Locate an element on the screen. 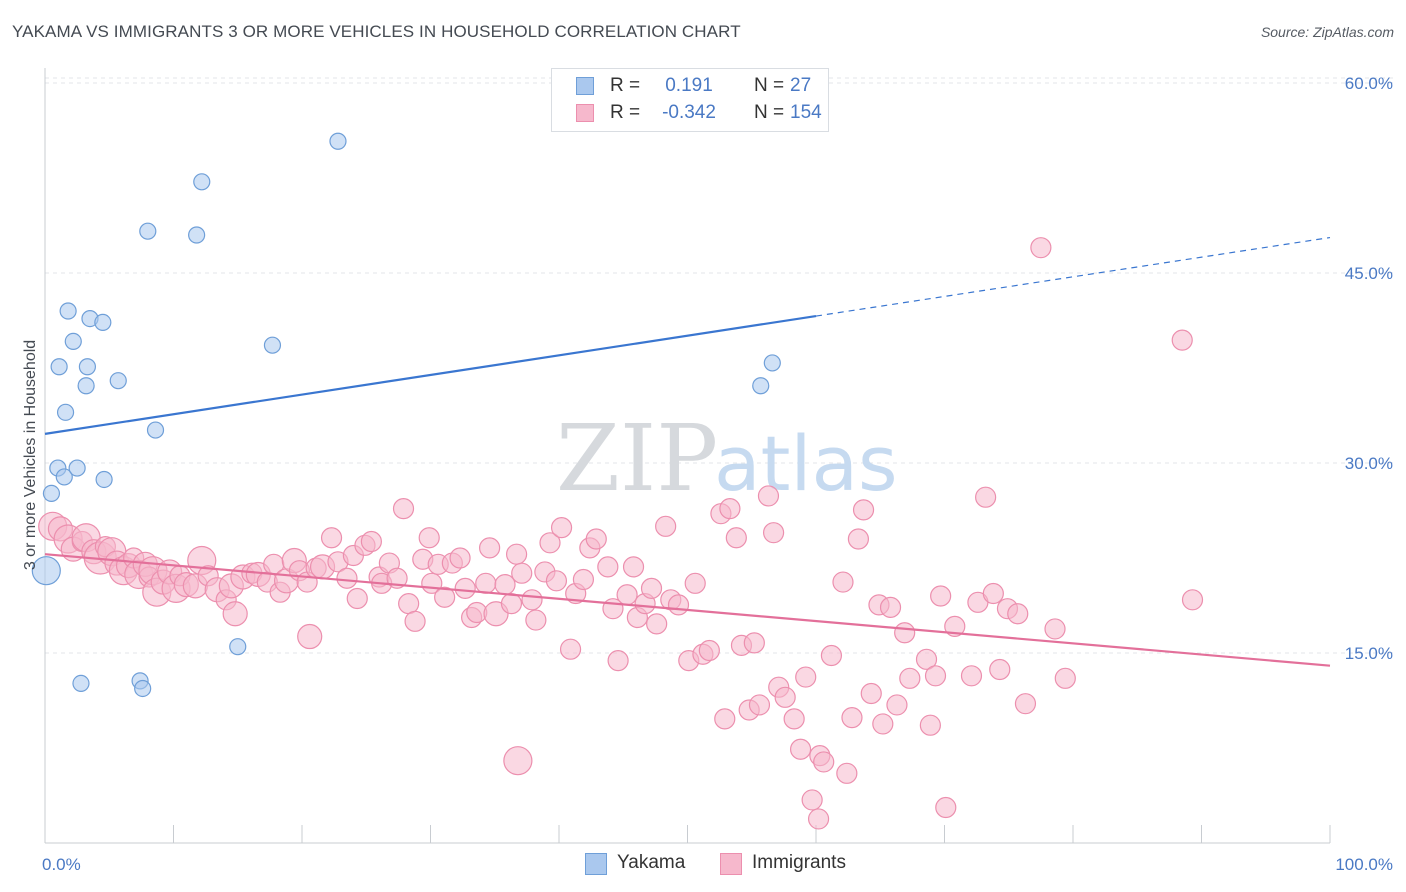  watermark: ZIP atlas is located at coordinates (727, 458).